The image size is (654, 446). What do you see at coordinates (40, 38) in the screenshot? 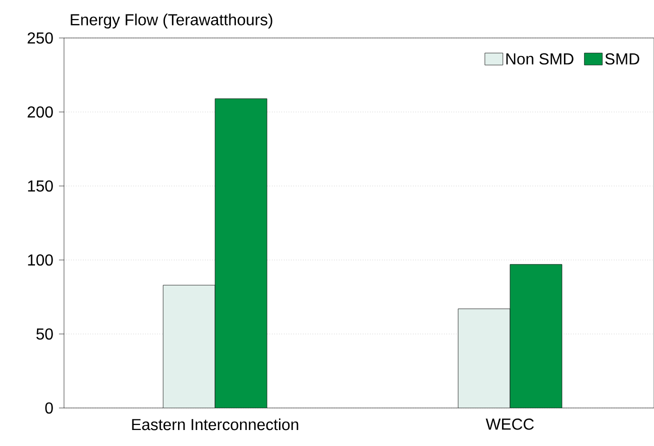
I see `y-tick-label: 250` at bounding box center [40, 38].